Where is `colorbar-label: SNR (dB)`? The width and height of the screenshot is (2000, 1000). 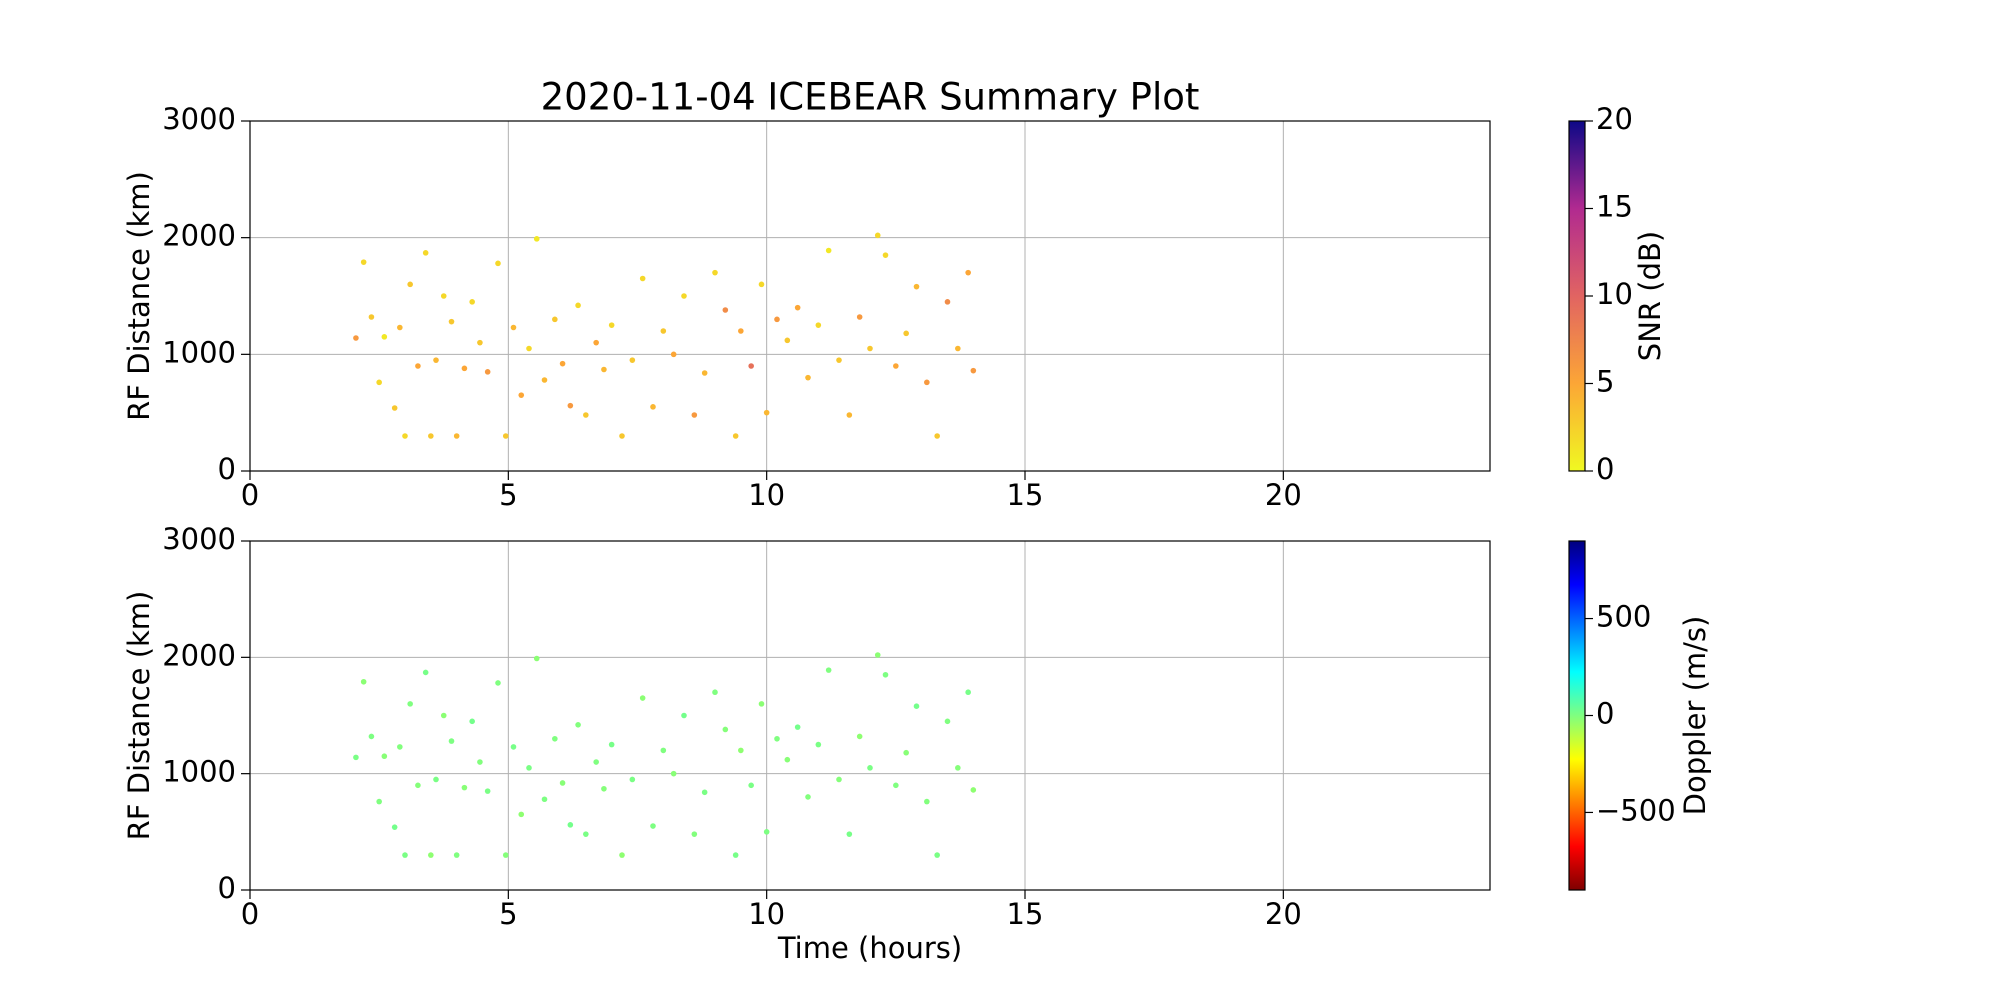 colorbar-label: SNR (dB) is located at coordinates (1650, 296).